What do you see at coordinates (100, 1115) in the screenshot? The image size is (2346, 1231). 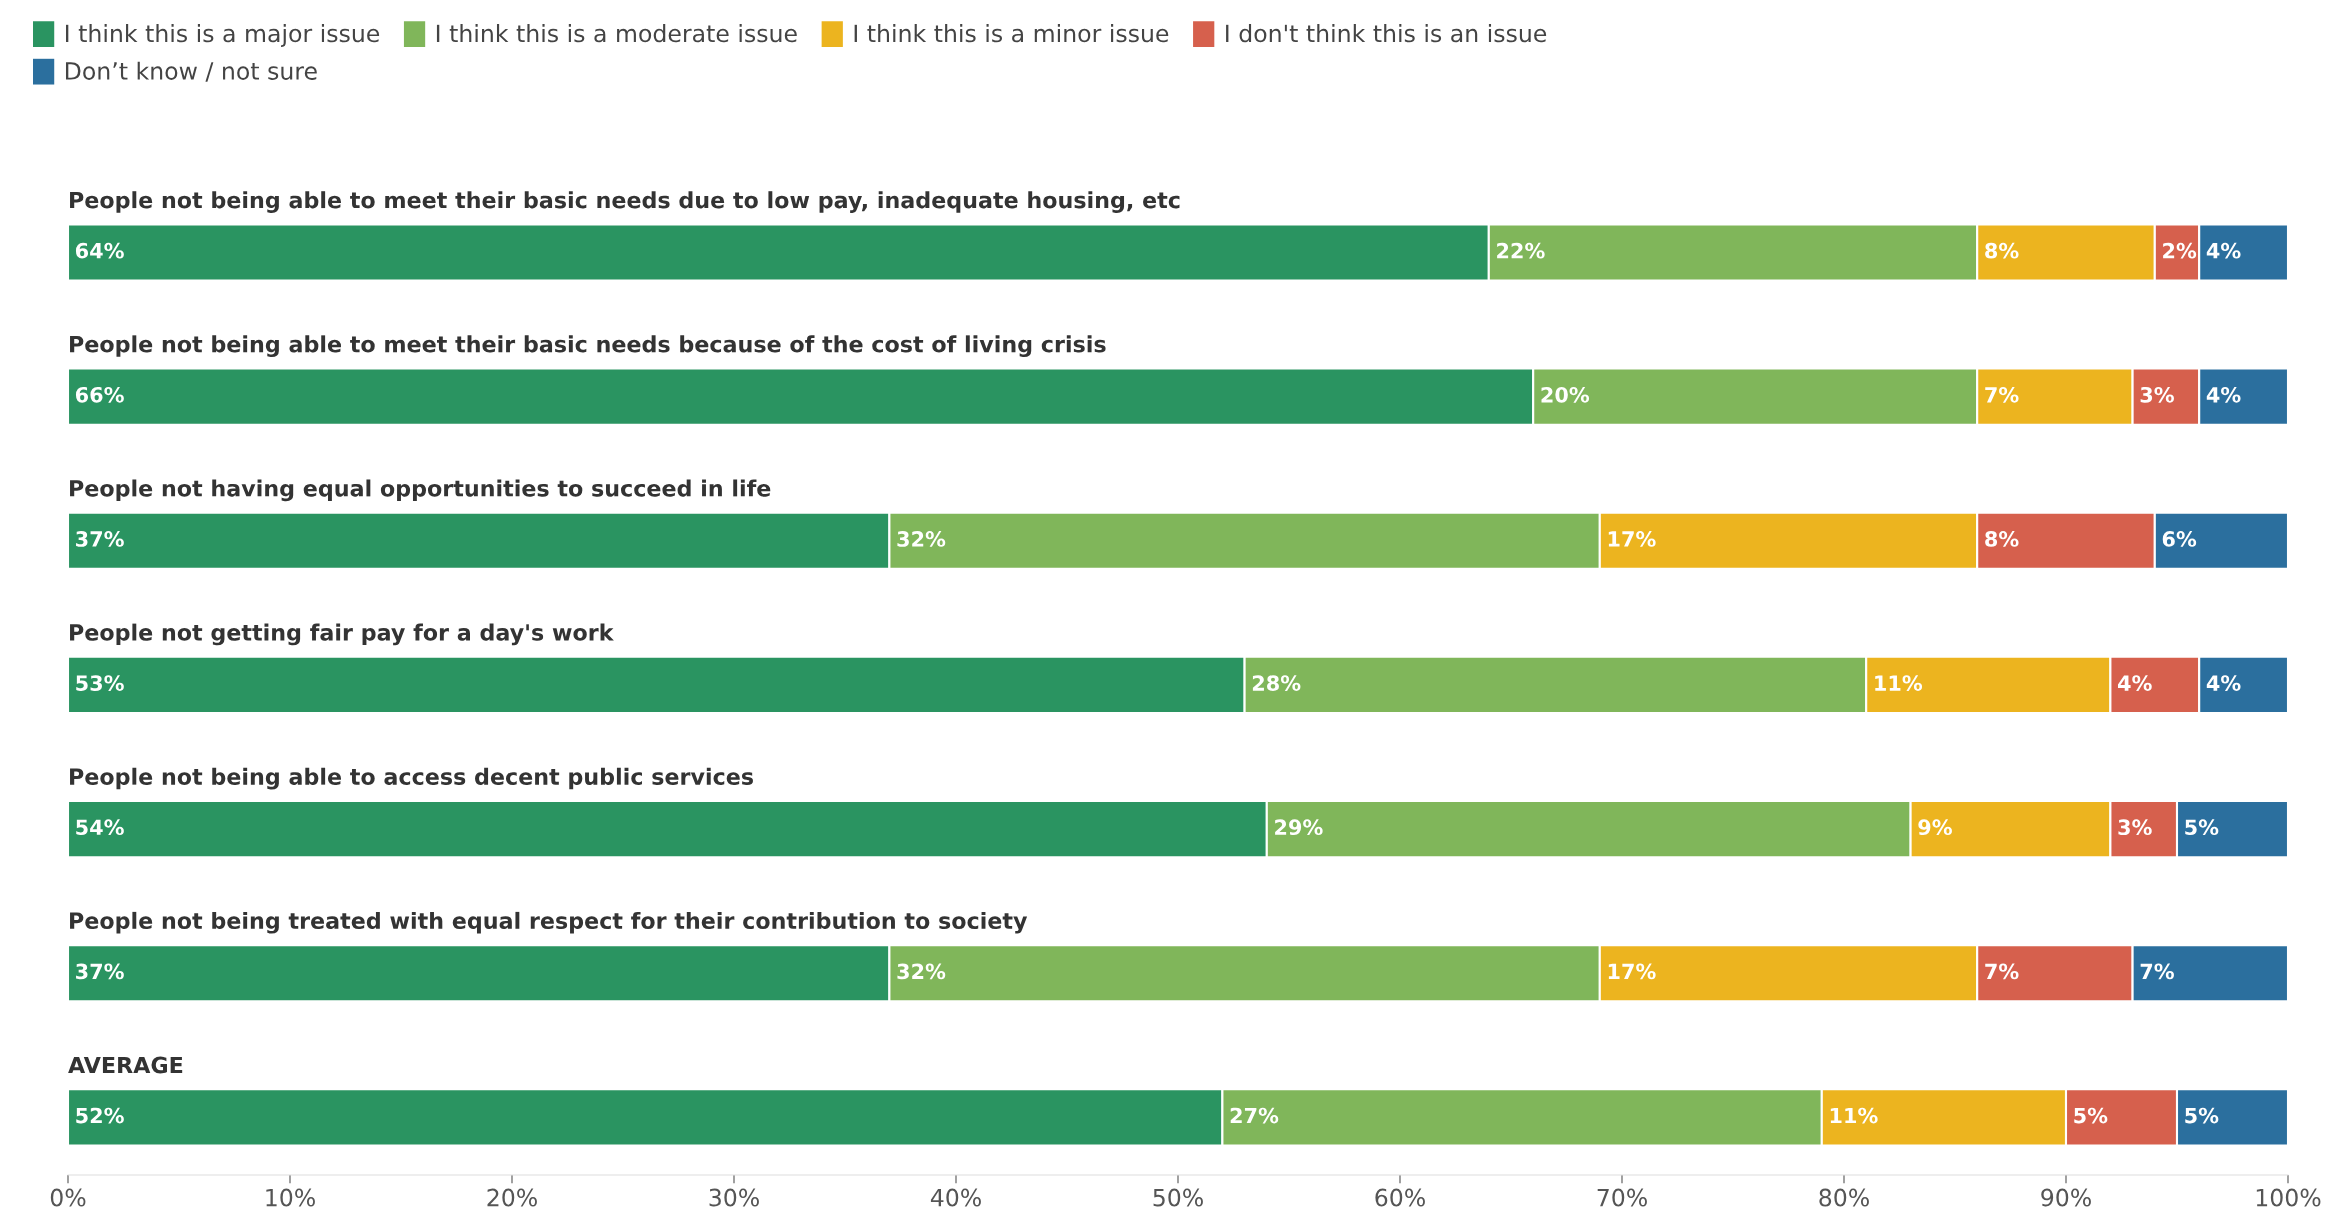 I see `data-label: 52%` at bounding box center [100, 1115].